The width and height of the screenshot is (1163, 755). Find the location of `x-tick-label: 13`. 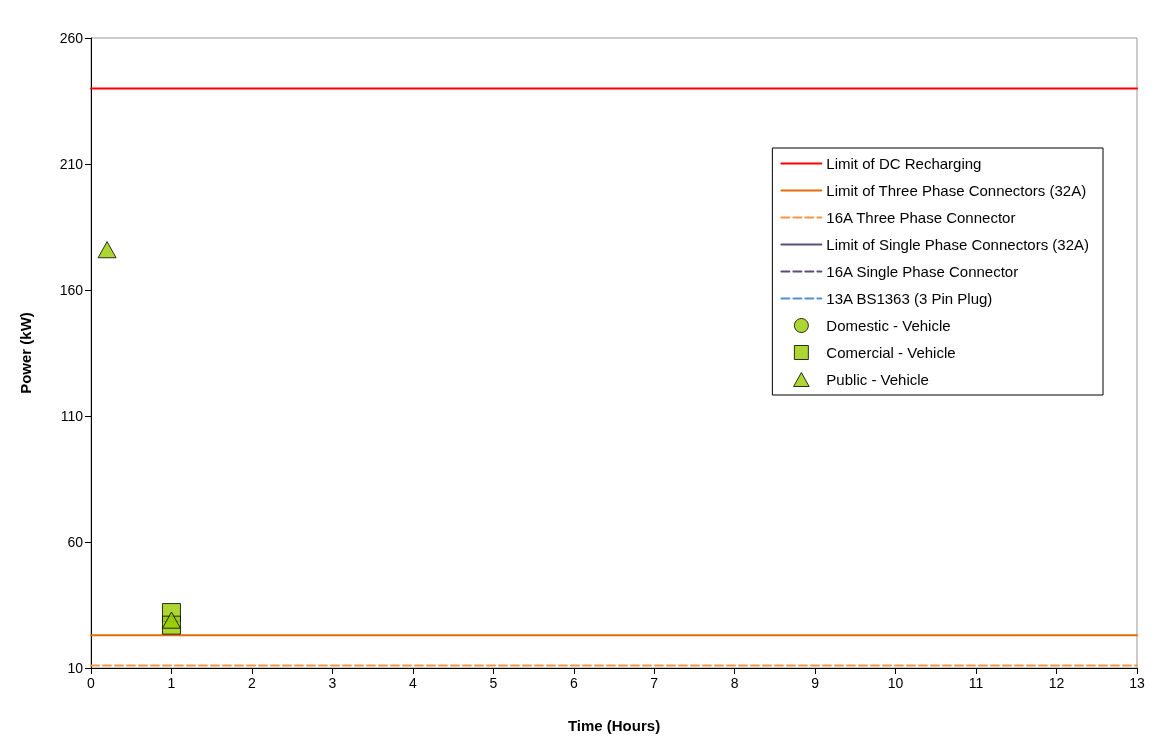

x-tick-label: 13 is located at coordinates (1137, 683).